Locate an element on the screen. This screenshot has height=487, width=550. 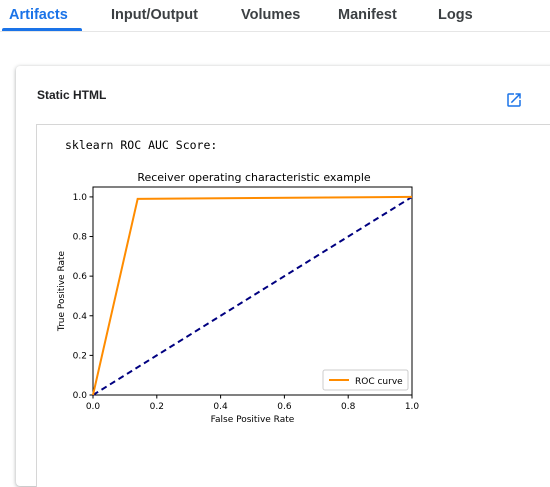
y-tick-label: 1.0 is located at coordinates (80, 198).